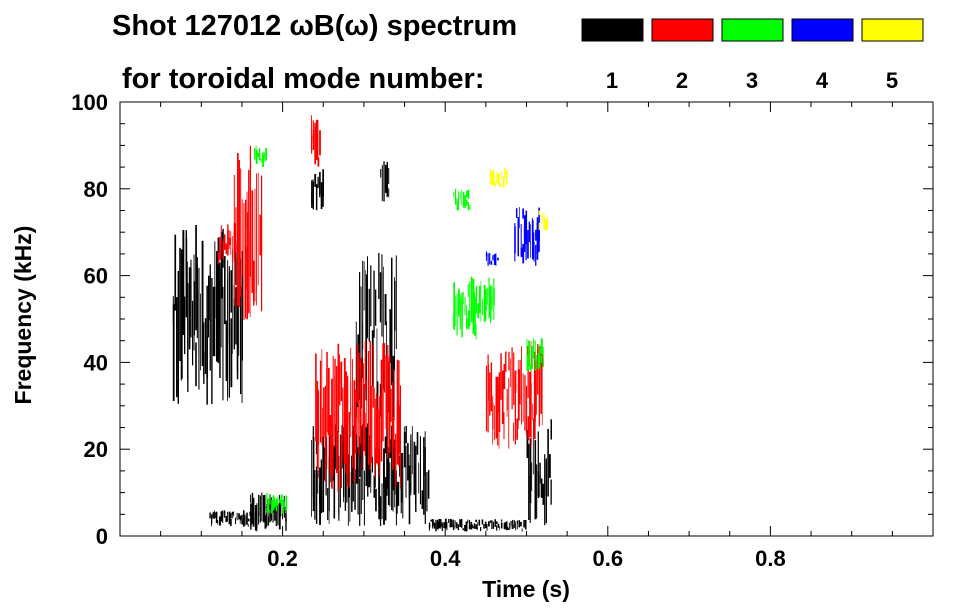 The width and height of the screenshot is (963, 615). I want to click on mode-5-region, so click(498, 178).